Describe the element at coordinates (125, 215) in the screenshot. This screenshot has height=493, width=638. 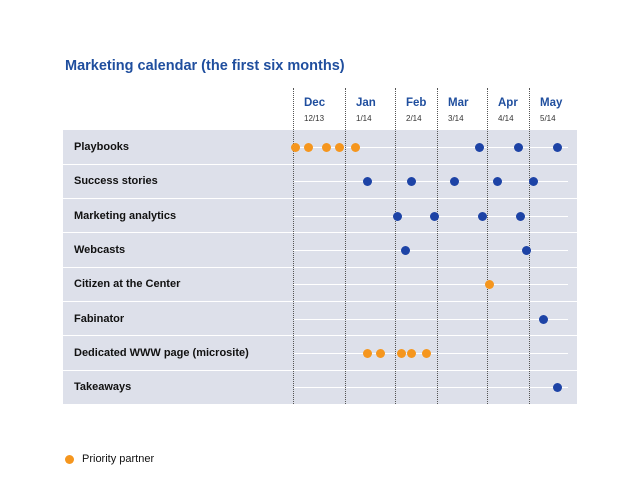
I see `row-label: Marketing analytics` at that location.